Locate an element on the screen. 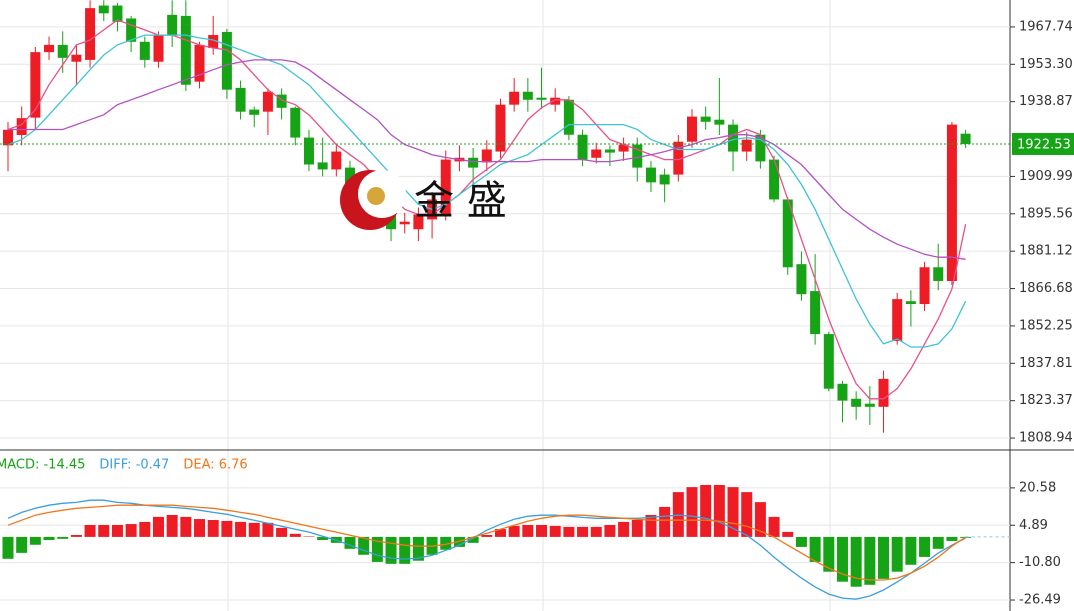  last-price-label: 1922.53 is located at coordinates (1044, 144).